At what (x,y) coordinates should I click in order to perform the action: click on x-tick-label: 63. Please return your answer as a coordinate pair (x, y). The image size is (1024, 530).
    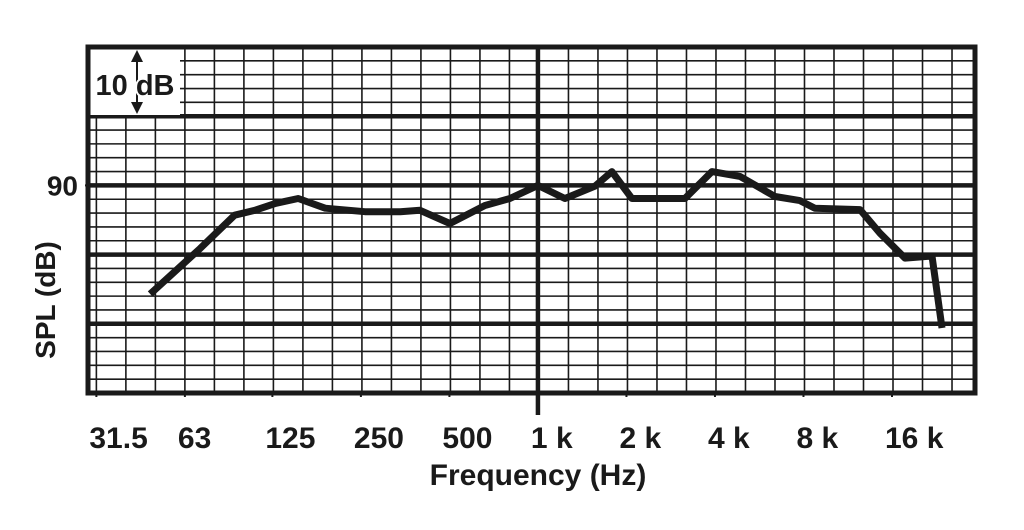
    Looking at the image, I should click on (194, 438).